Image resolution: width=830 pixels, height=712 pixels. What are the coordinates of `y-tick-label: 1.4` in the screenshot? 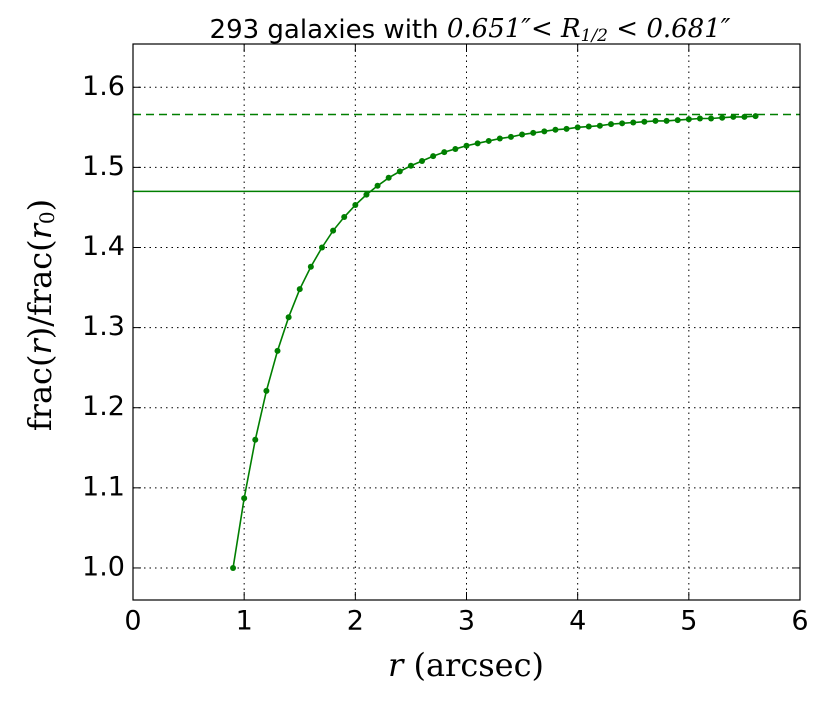 It's located at (103, 246).